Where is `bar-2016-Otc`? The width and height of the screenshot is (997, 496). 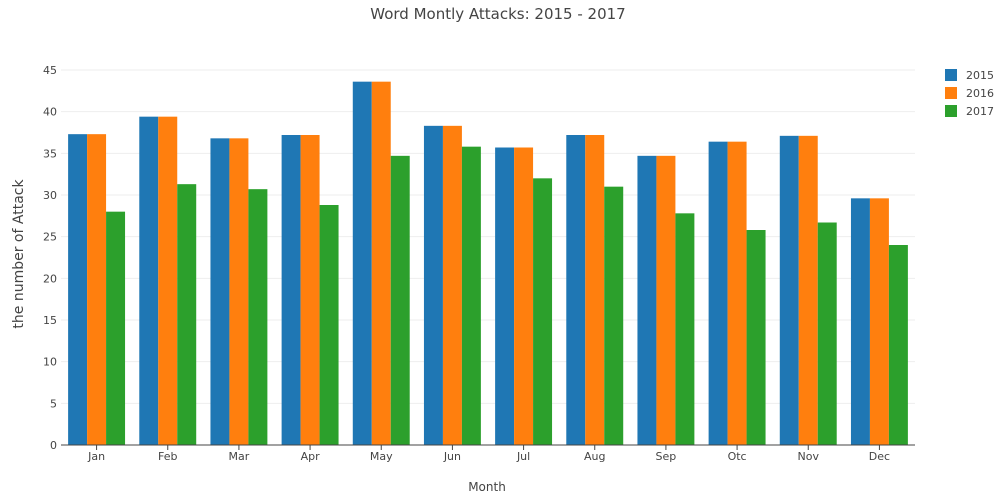 bar-2016-Otc is located at coordinates (737, 293).